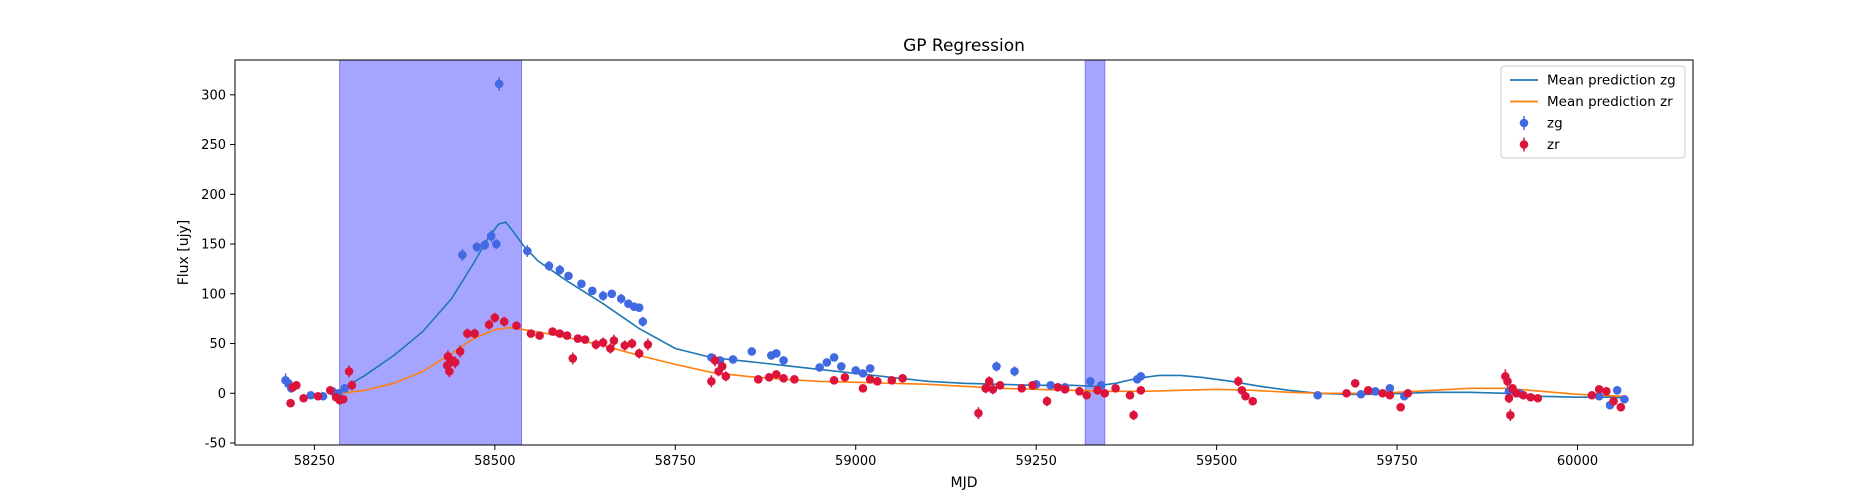 The width and height of the screenshot is (1875, 500). What do you see at coordinates (431, 252) in the screenshot?
I see `shaded-region` at bounding box center [431, 252].